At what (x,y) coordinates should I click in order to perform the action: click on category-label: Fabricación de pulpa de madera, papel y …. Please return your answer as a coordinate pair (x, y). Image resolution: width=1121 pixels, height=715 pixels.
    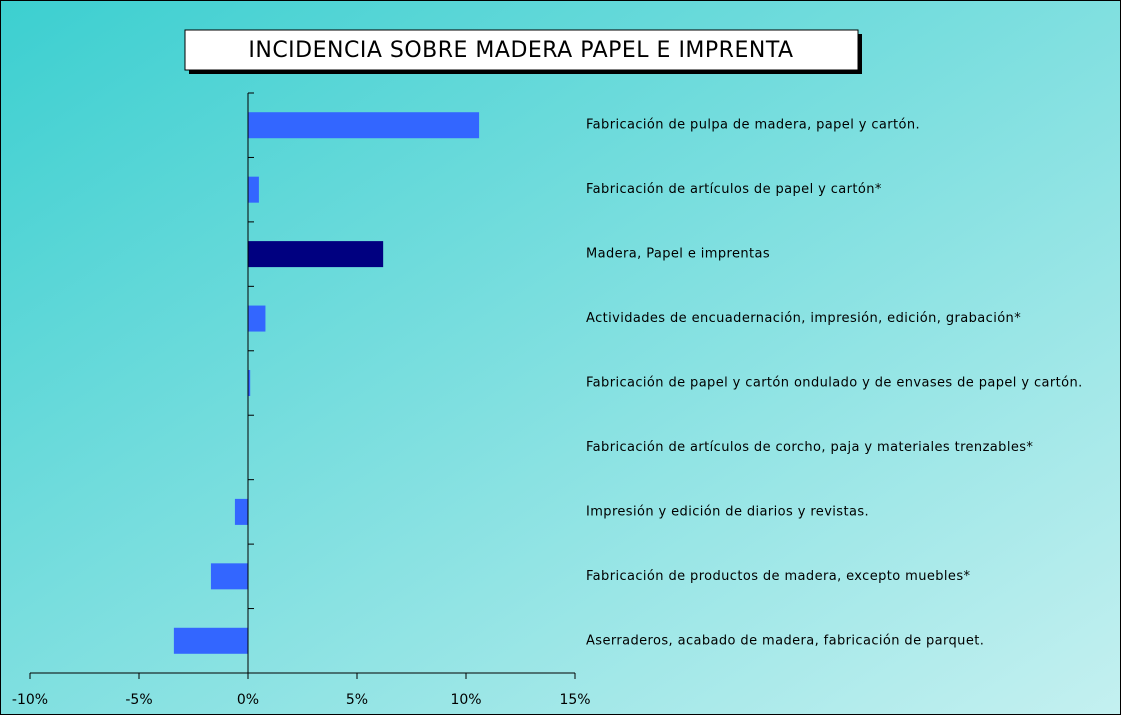
    Looking at the image, I should click on (753, 125).